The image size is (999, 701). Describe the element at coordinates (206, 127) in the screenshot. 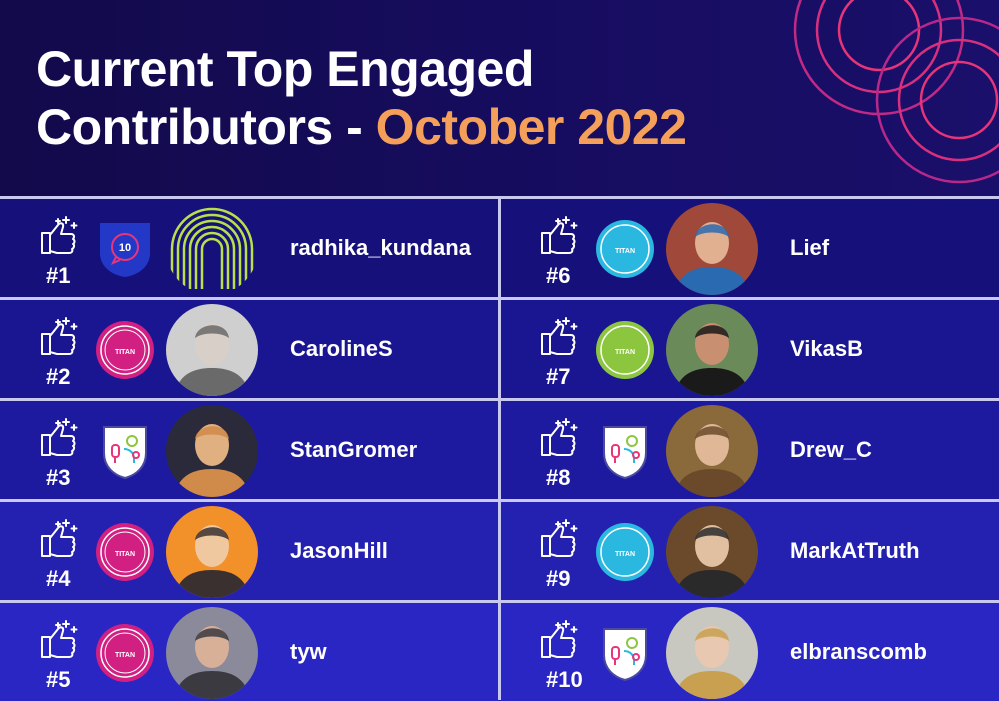

I see `title-prefix: Contributors -` at that location.